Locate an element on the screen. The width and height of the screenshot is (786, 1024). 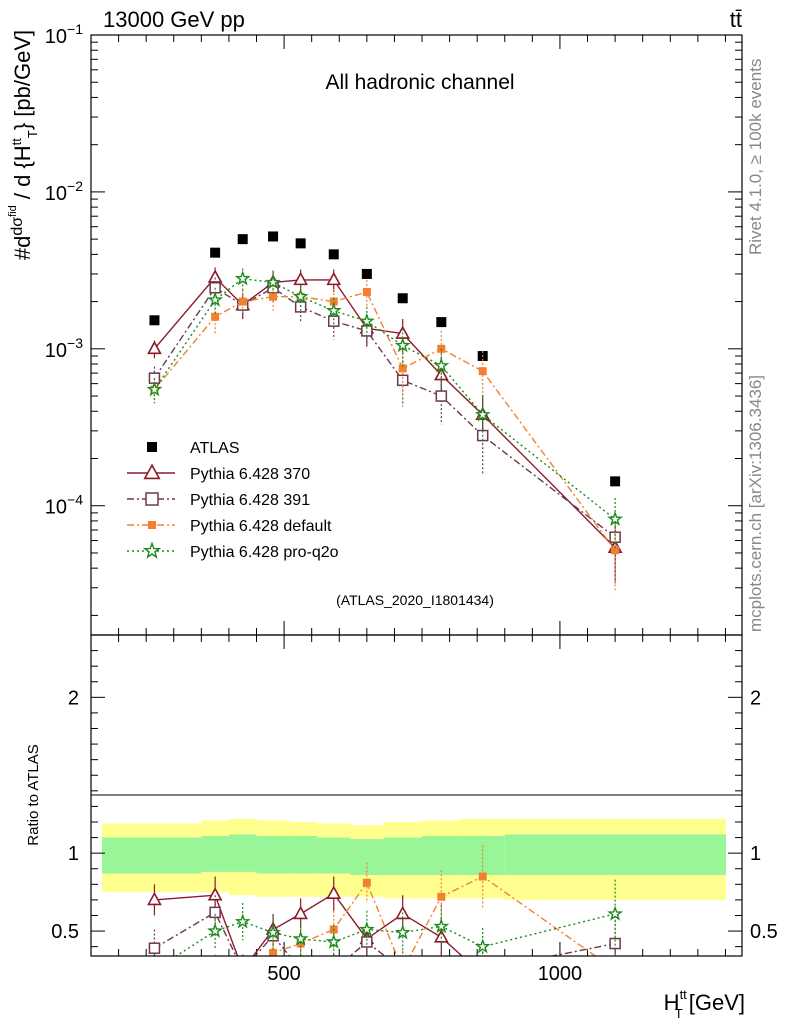
ratio-uncertainty-bands is located at coordinates (414, 859).